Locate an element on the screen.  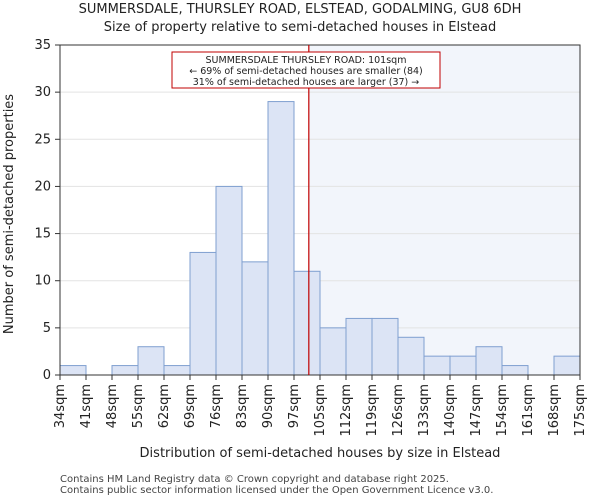
annotation-box is located at coordinates (306, 70).